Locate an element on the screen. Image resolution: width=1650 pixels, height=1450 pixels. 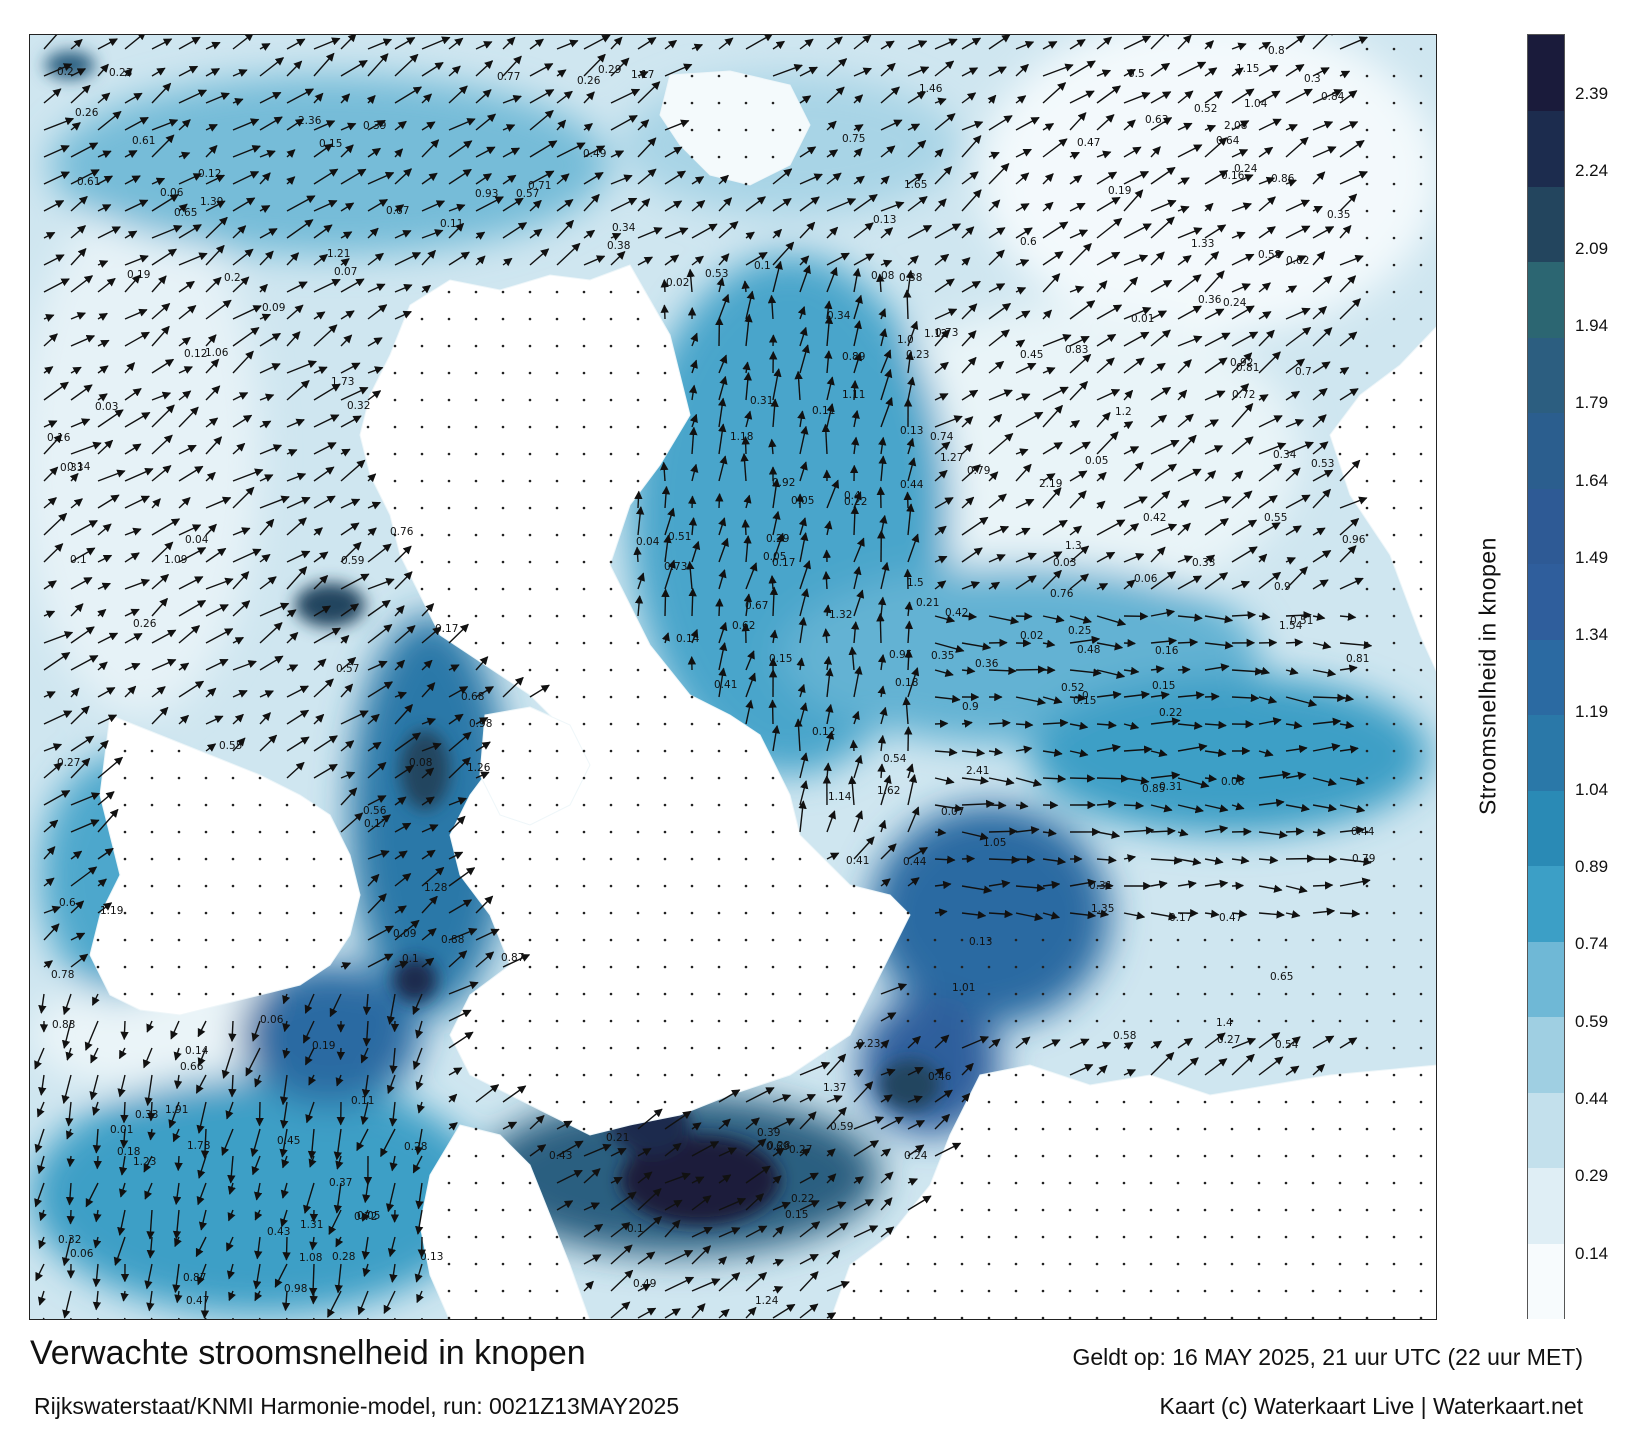
legend-tick-label: 1.04 is located at coordinates (1592, 789).